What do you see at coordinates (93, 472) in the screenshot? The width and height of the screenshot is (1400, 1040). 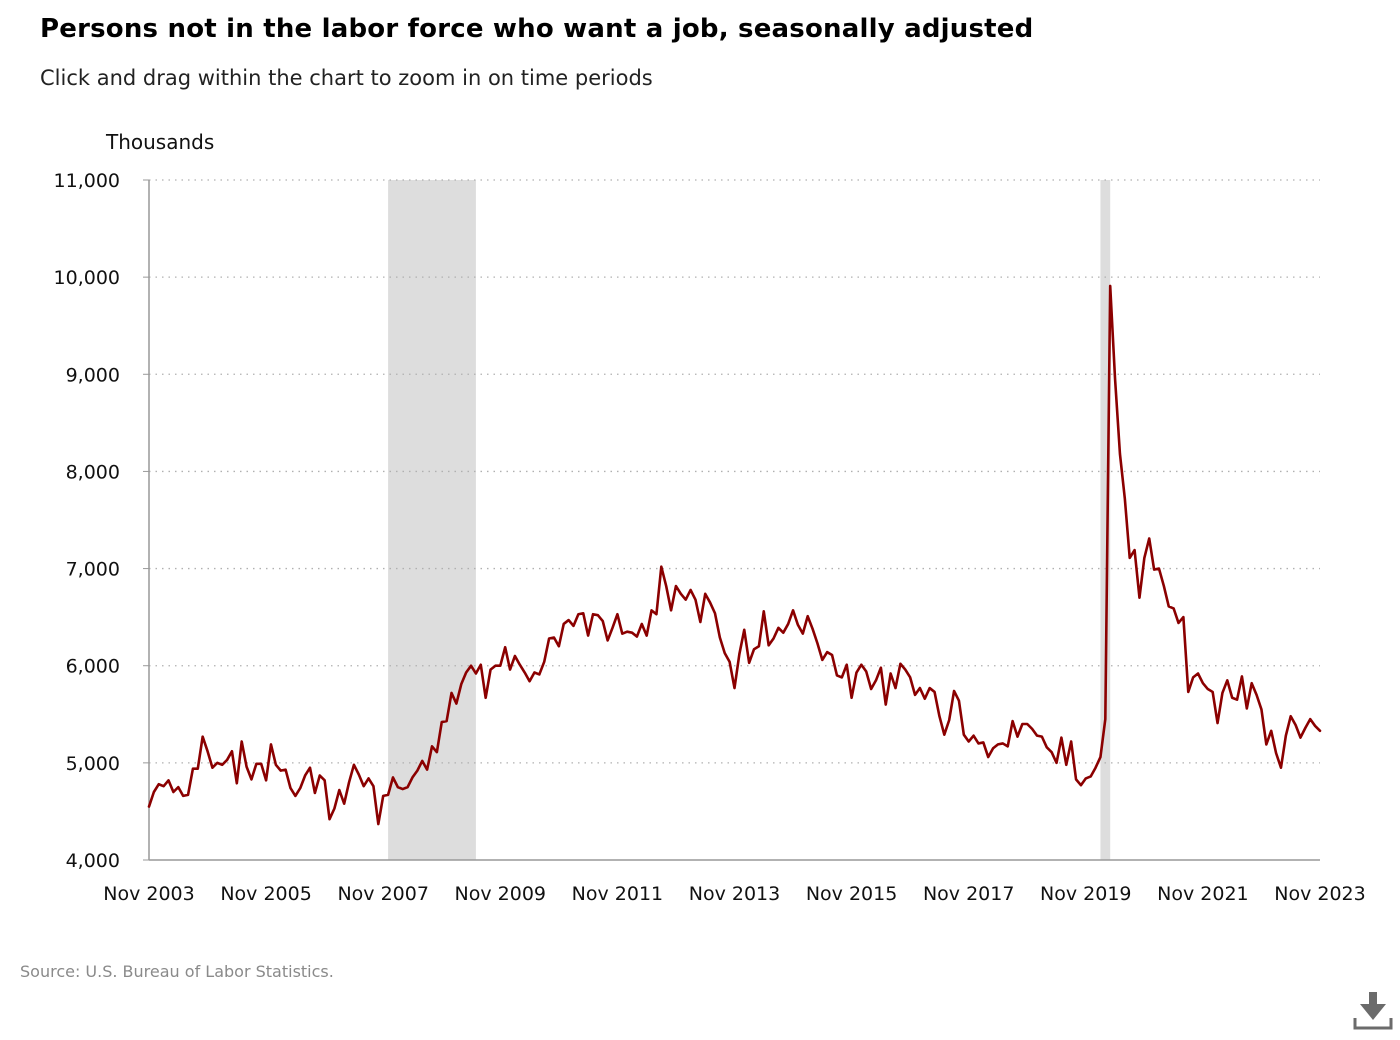 I see `y-tick-label: 8,000` at bounding box center [93, 472].